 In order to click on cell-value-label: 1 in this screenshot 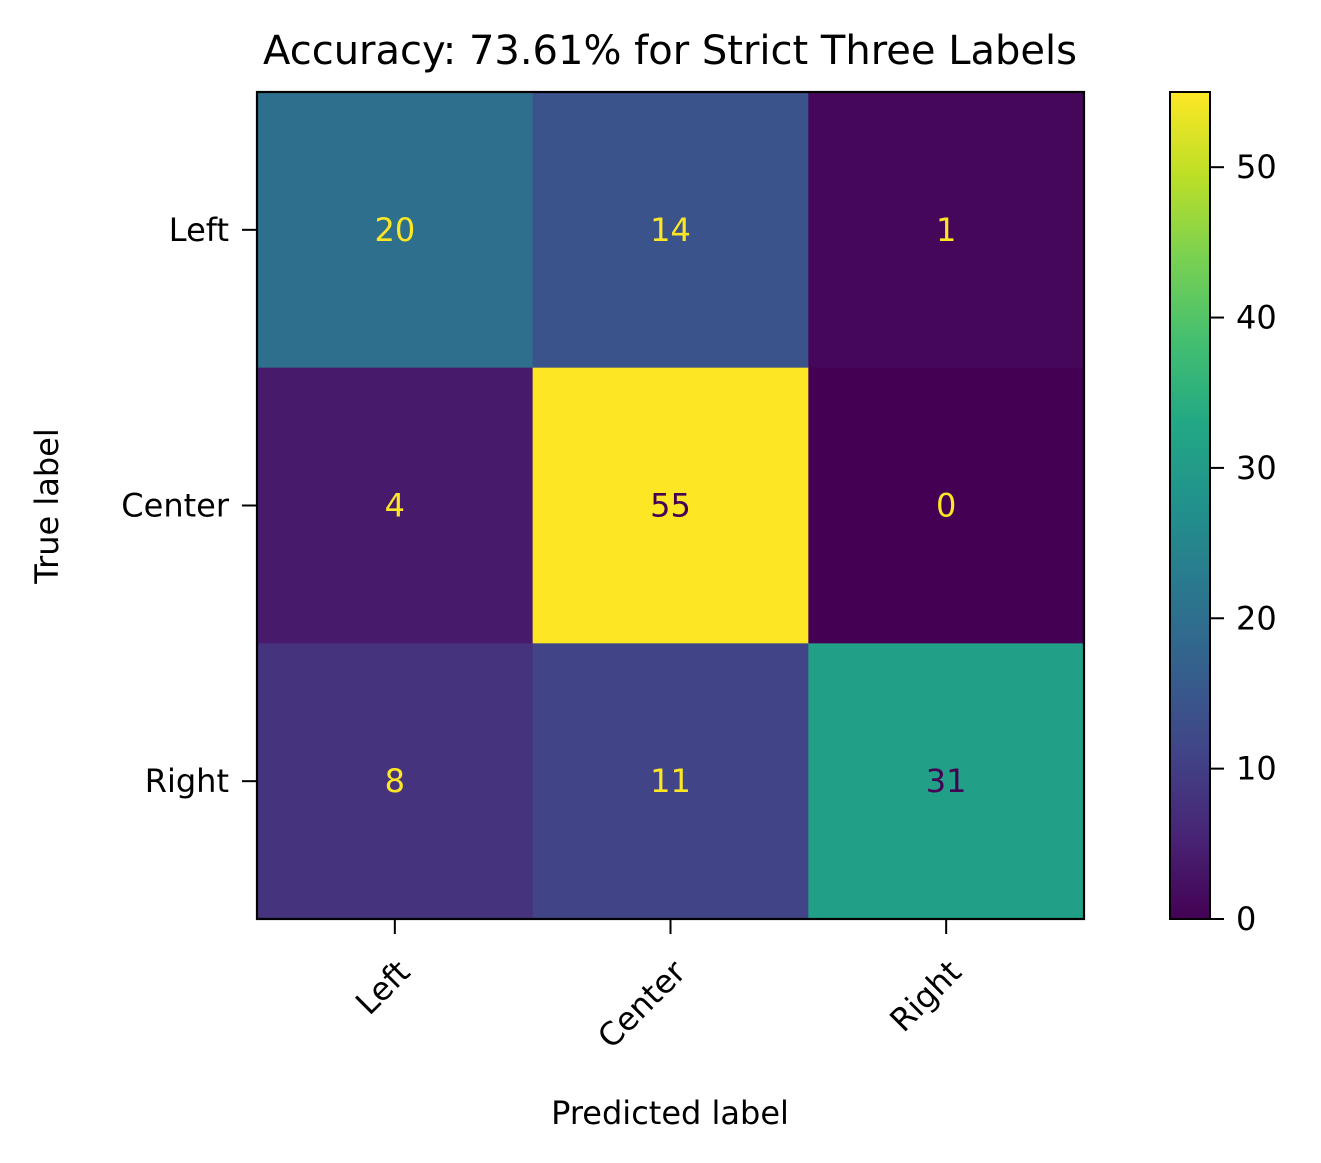, I will do `click(946, 230)`.